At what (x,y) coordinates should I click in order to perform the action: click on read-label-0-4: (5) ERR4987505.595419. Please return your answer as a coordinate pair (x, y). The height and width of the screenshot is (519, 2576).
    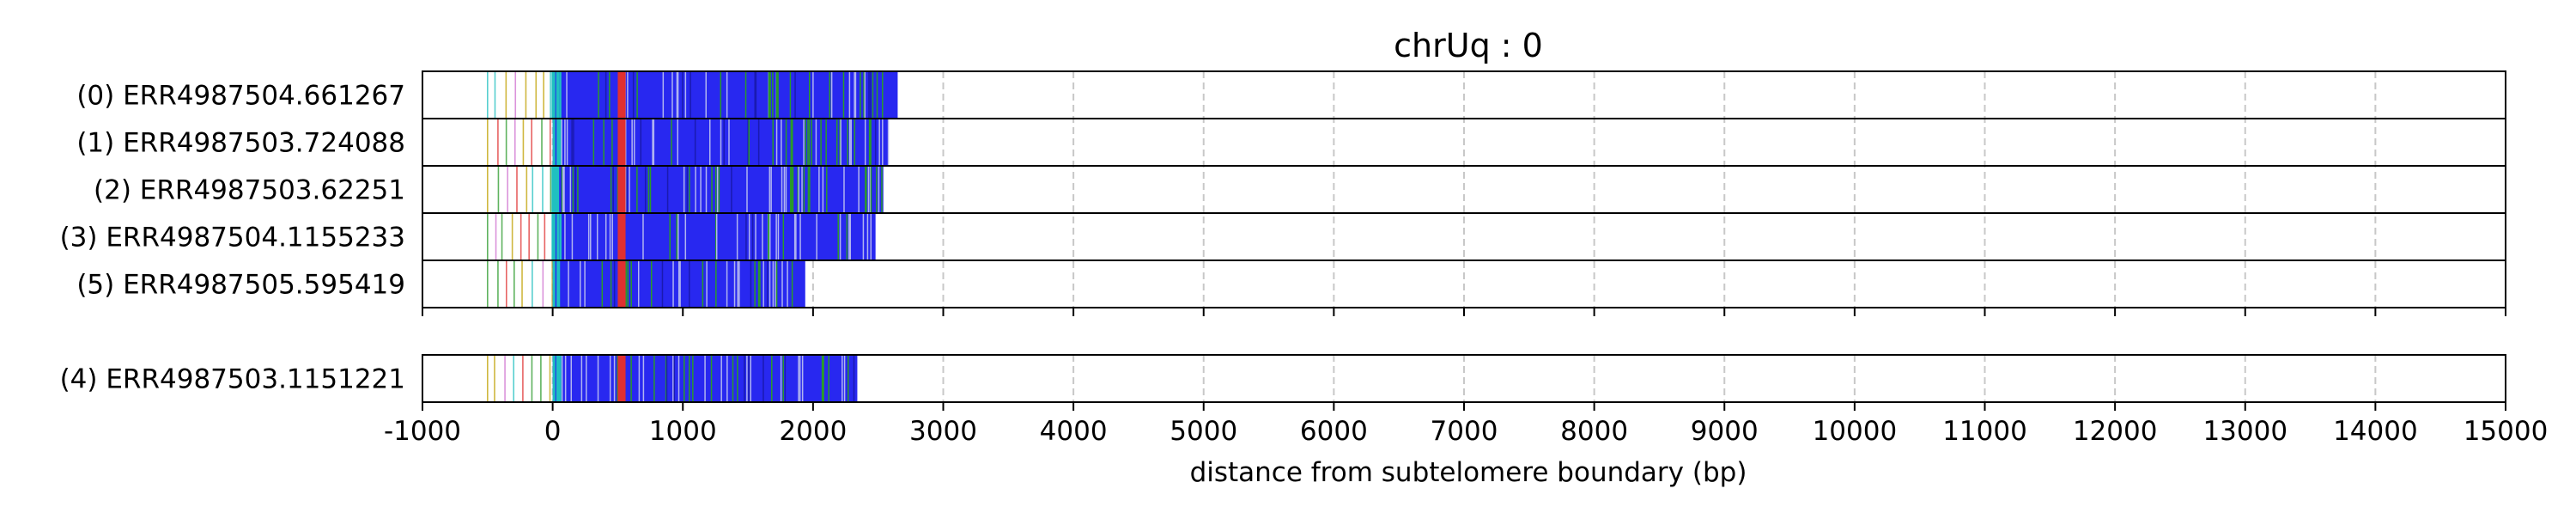
    Looking at the image, I should click on (240, 285).